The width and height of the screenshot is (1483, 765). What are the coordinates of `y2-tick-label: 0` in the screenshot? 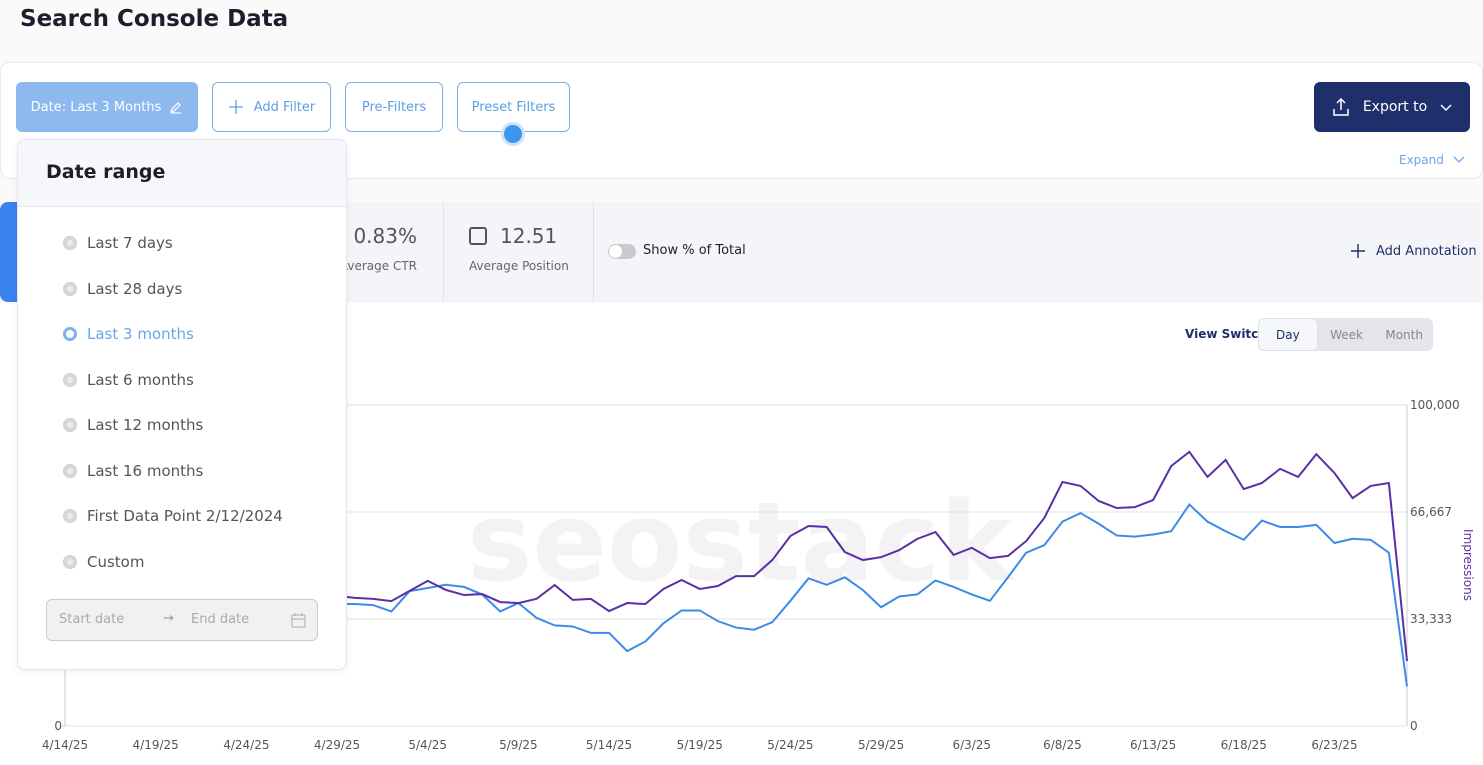 It's located at (1414, 726).